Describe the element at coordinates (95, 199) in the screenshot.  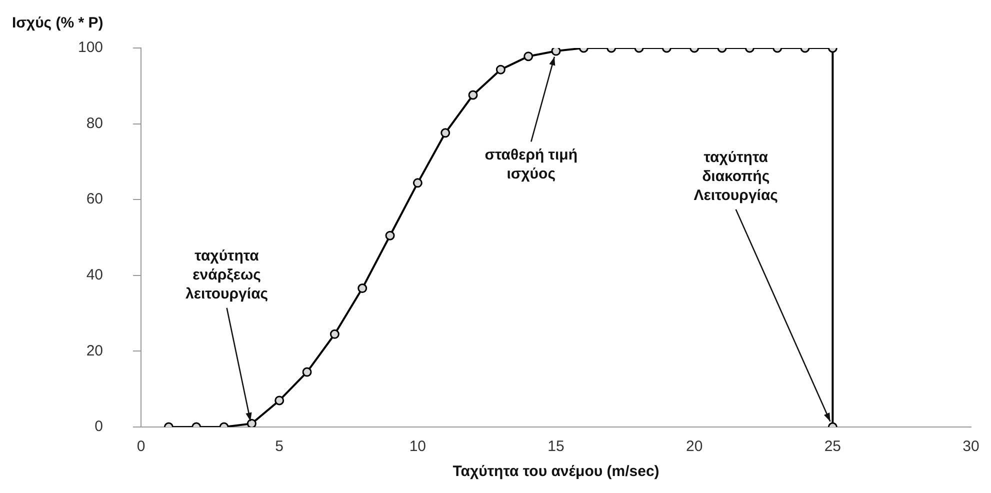
I see `y-tick-label: 60` at that location.